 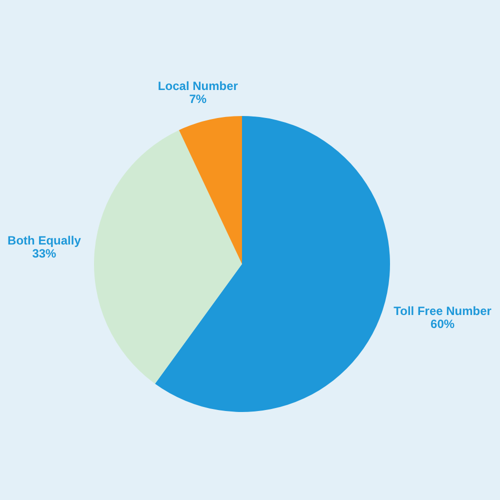 I want to click on data-label: 60%, so click(x=442, y=323).